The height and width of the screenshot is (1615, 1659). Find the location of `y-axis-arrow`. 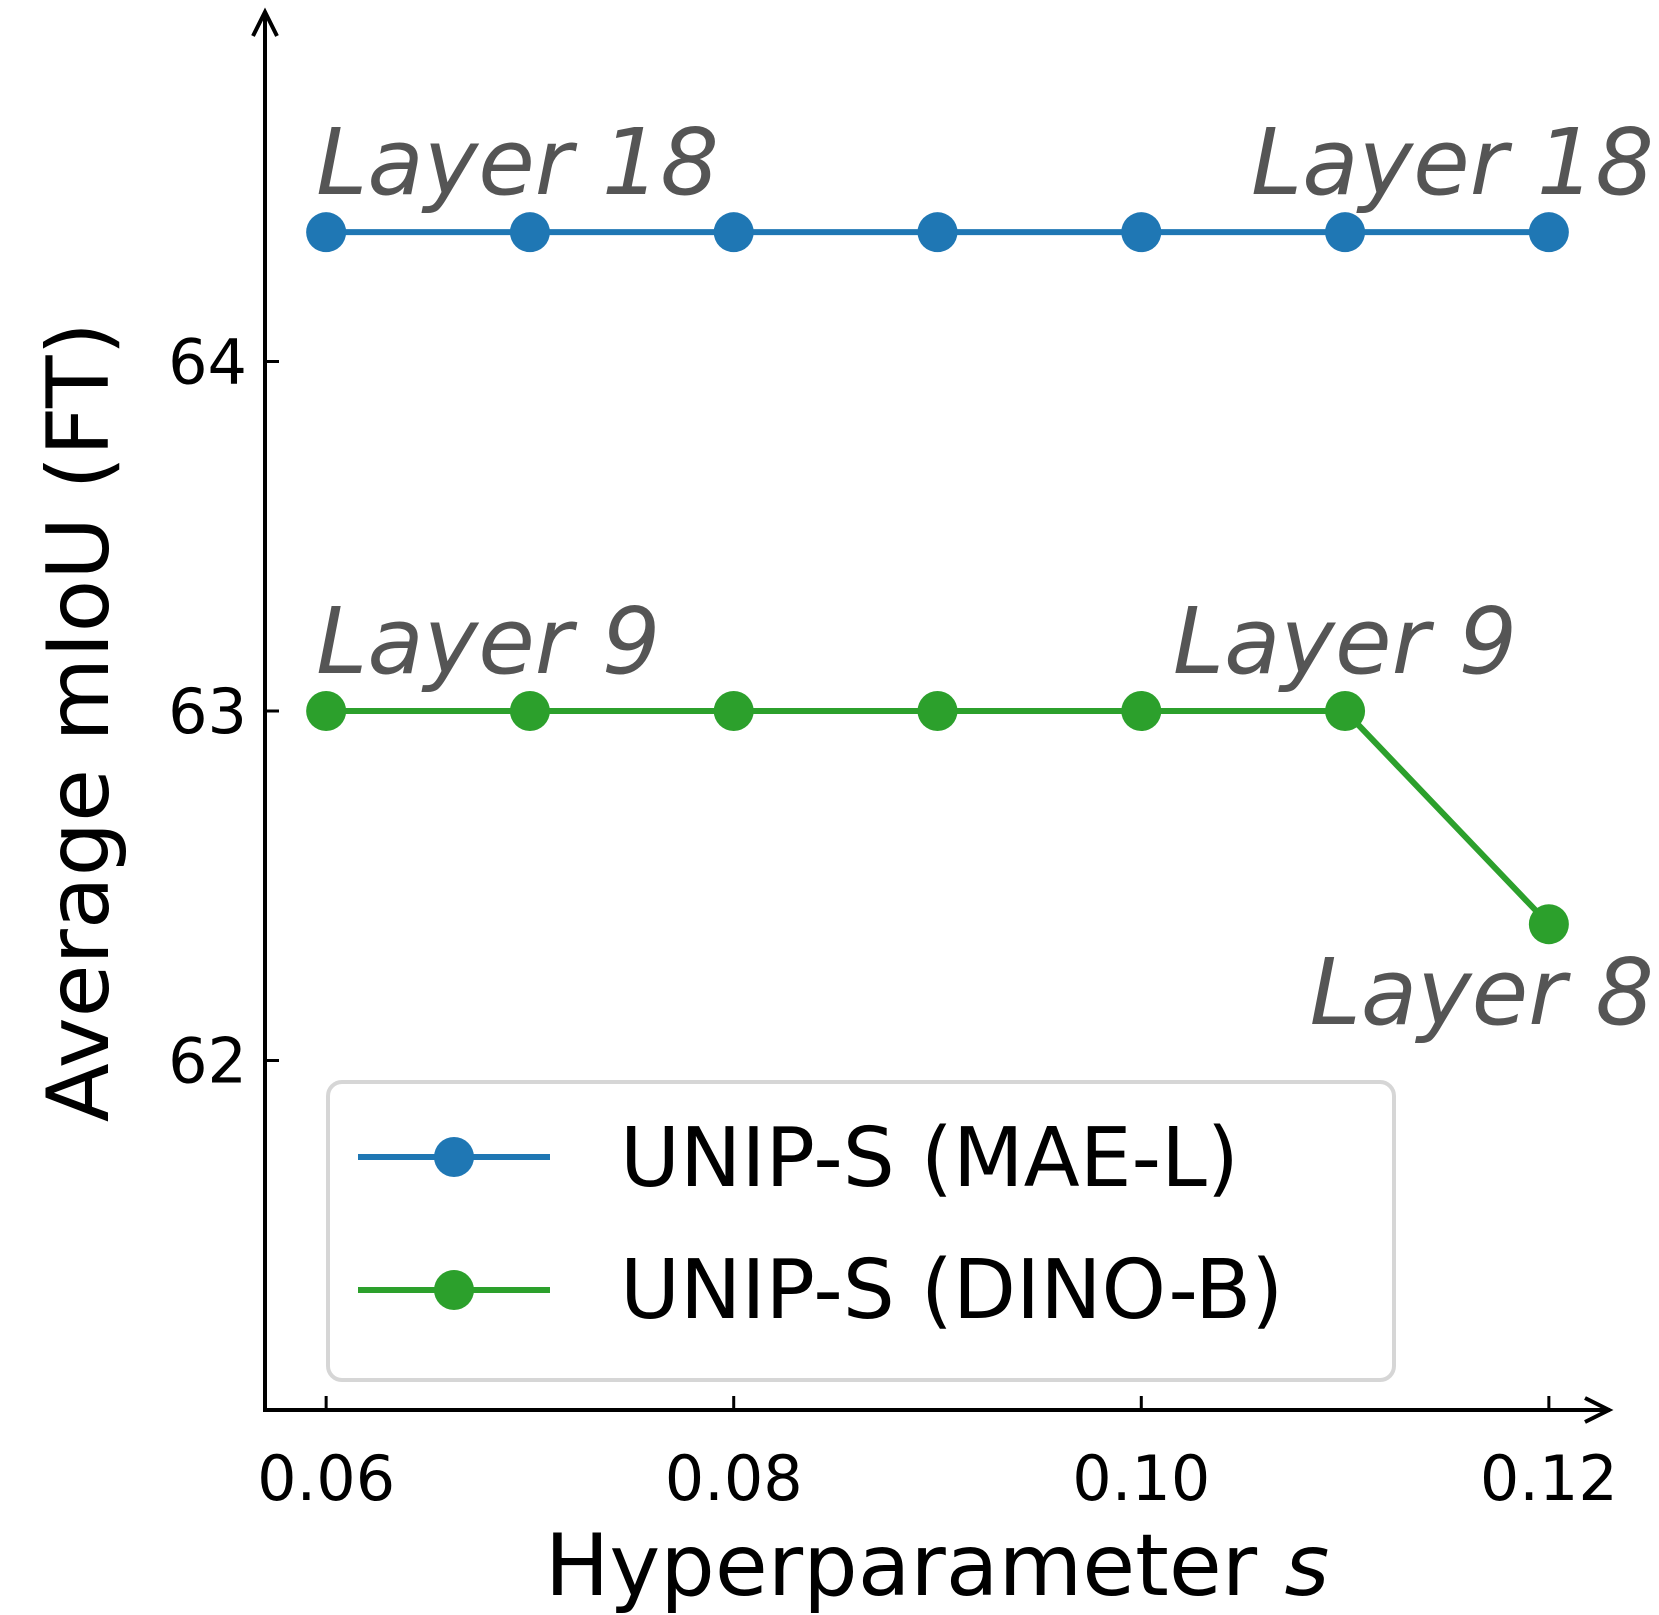

y-axis-arrow is located at coordinates (265, 22).